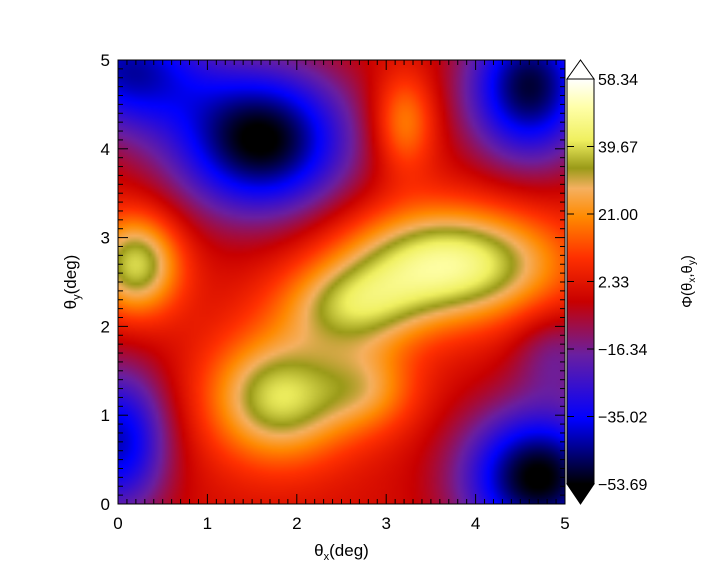 The width and height of the screenshot is (717, 578). What do you see at coordinates (105, 60) in the screenshot?
I see `y-tick-label: 5` at bounding box center [105, 60].